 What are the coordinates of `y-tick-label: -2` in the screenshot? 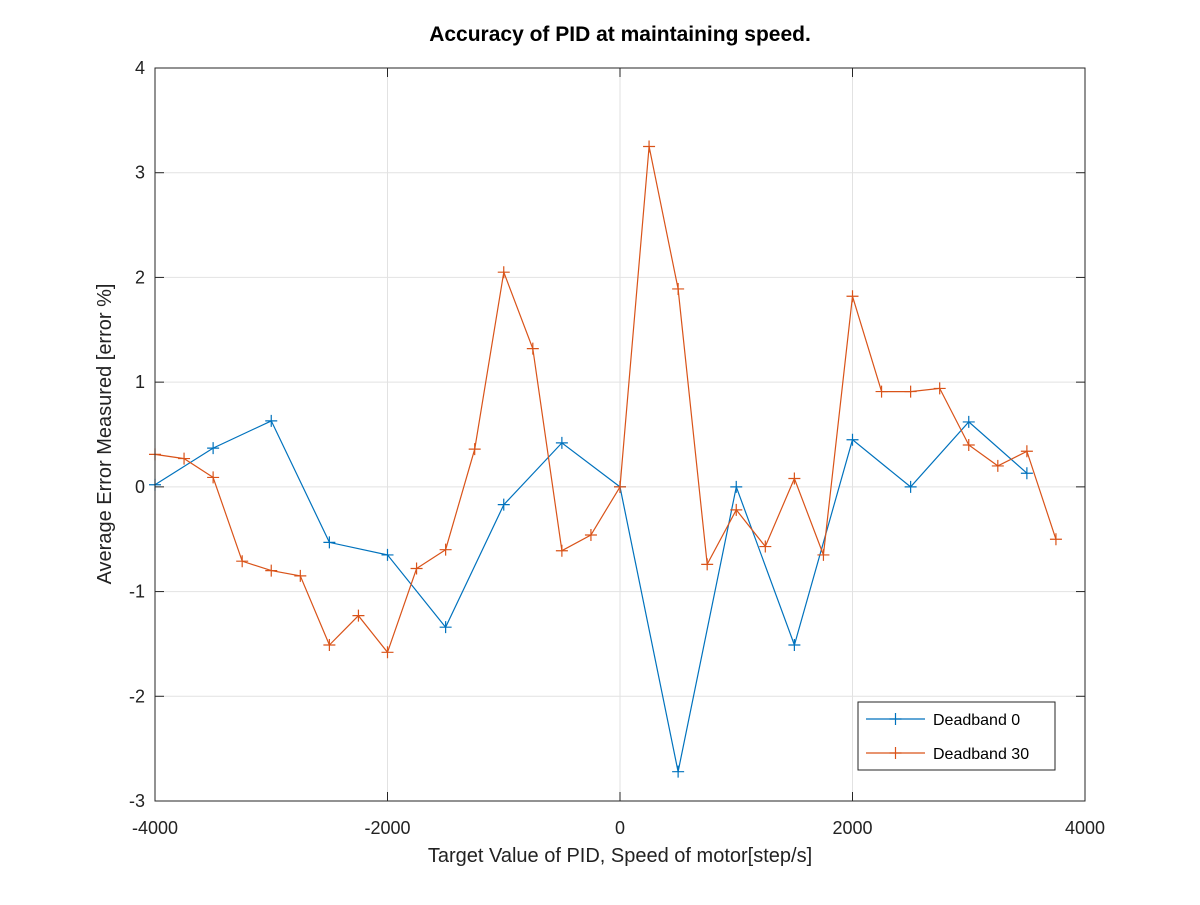 It's located at (137, 696).